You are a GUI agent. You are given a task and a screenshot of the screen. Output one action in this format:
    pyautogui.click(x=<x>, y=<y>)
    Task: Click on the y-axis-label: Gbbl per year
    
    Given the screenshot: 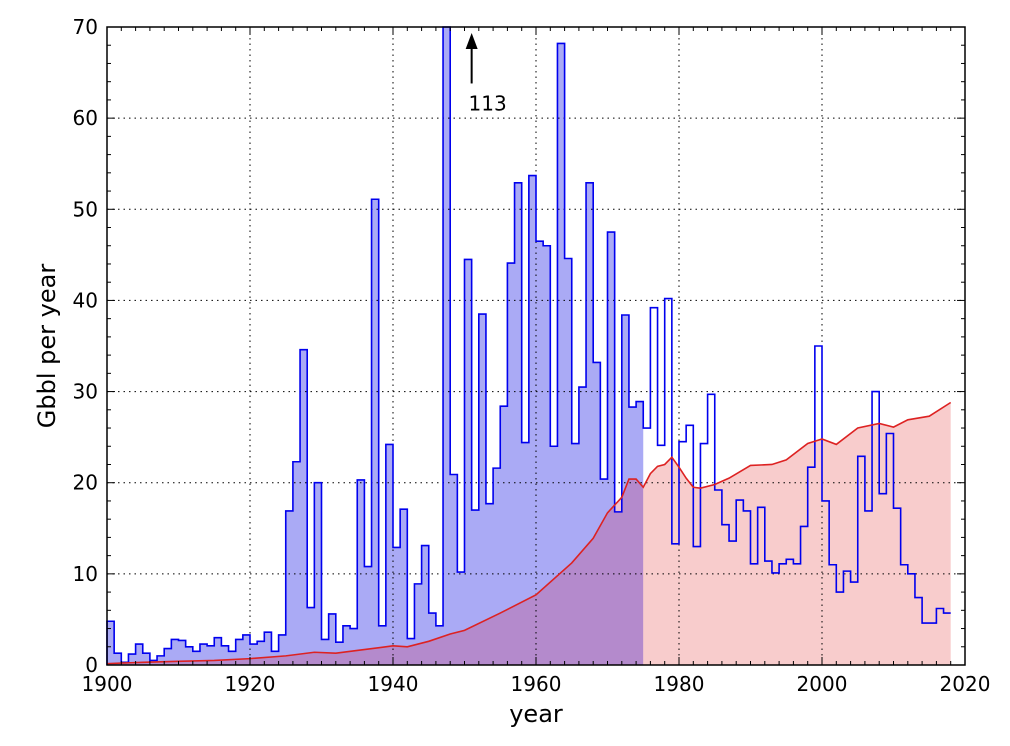 What is the action you would take?
    pyautogui.click(x=47, y=346)
    